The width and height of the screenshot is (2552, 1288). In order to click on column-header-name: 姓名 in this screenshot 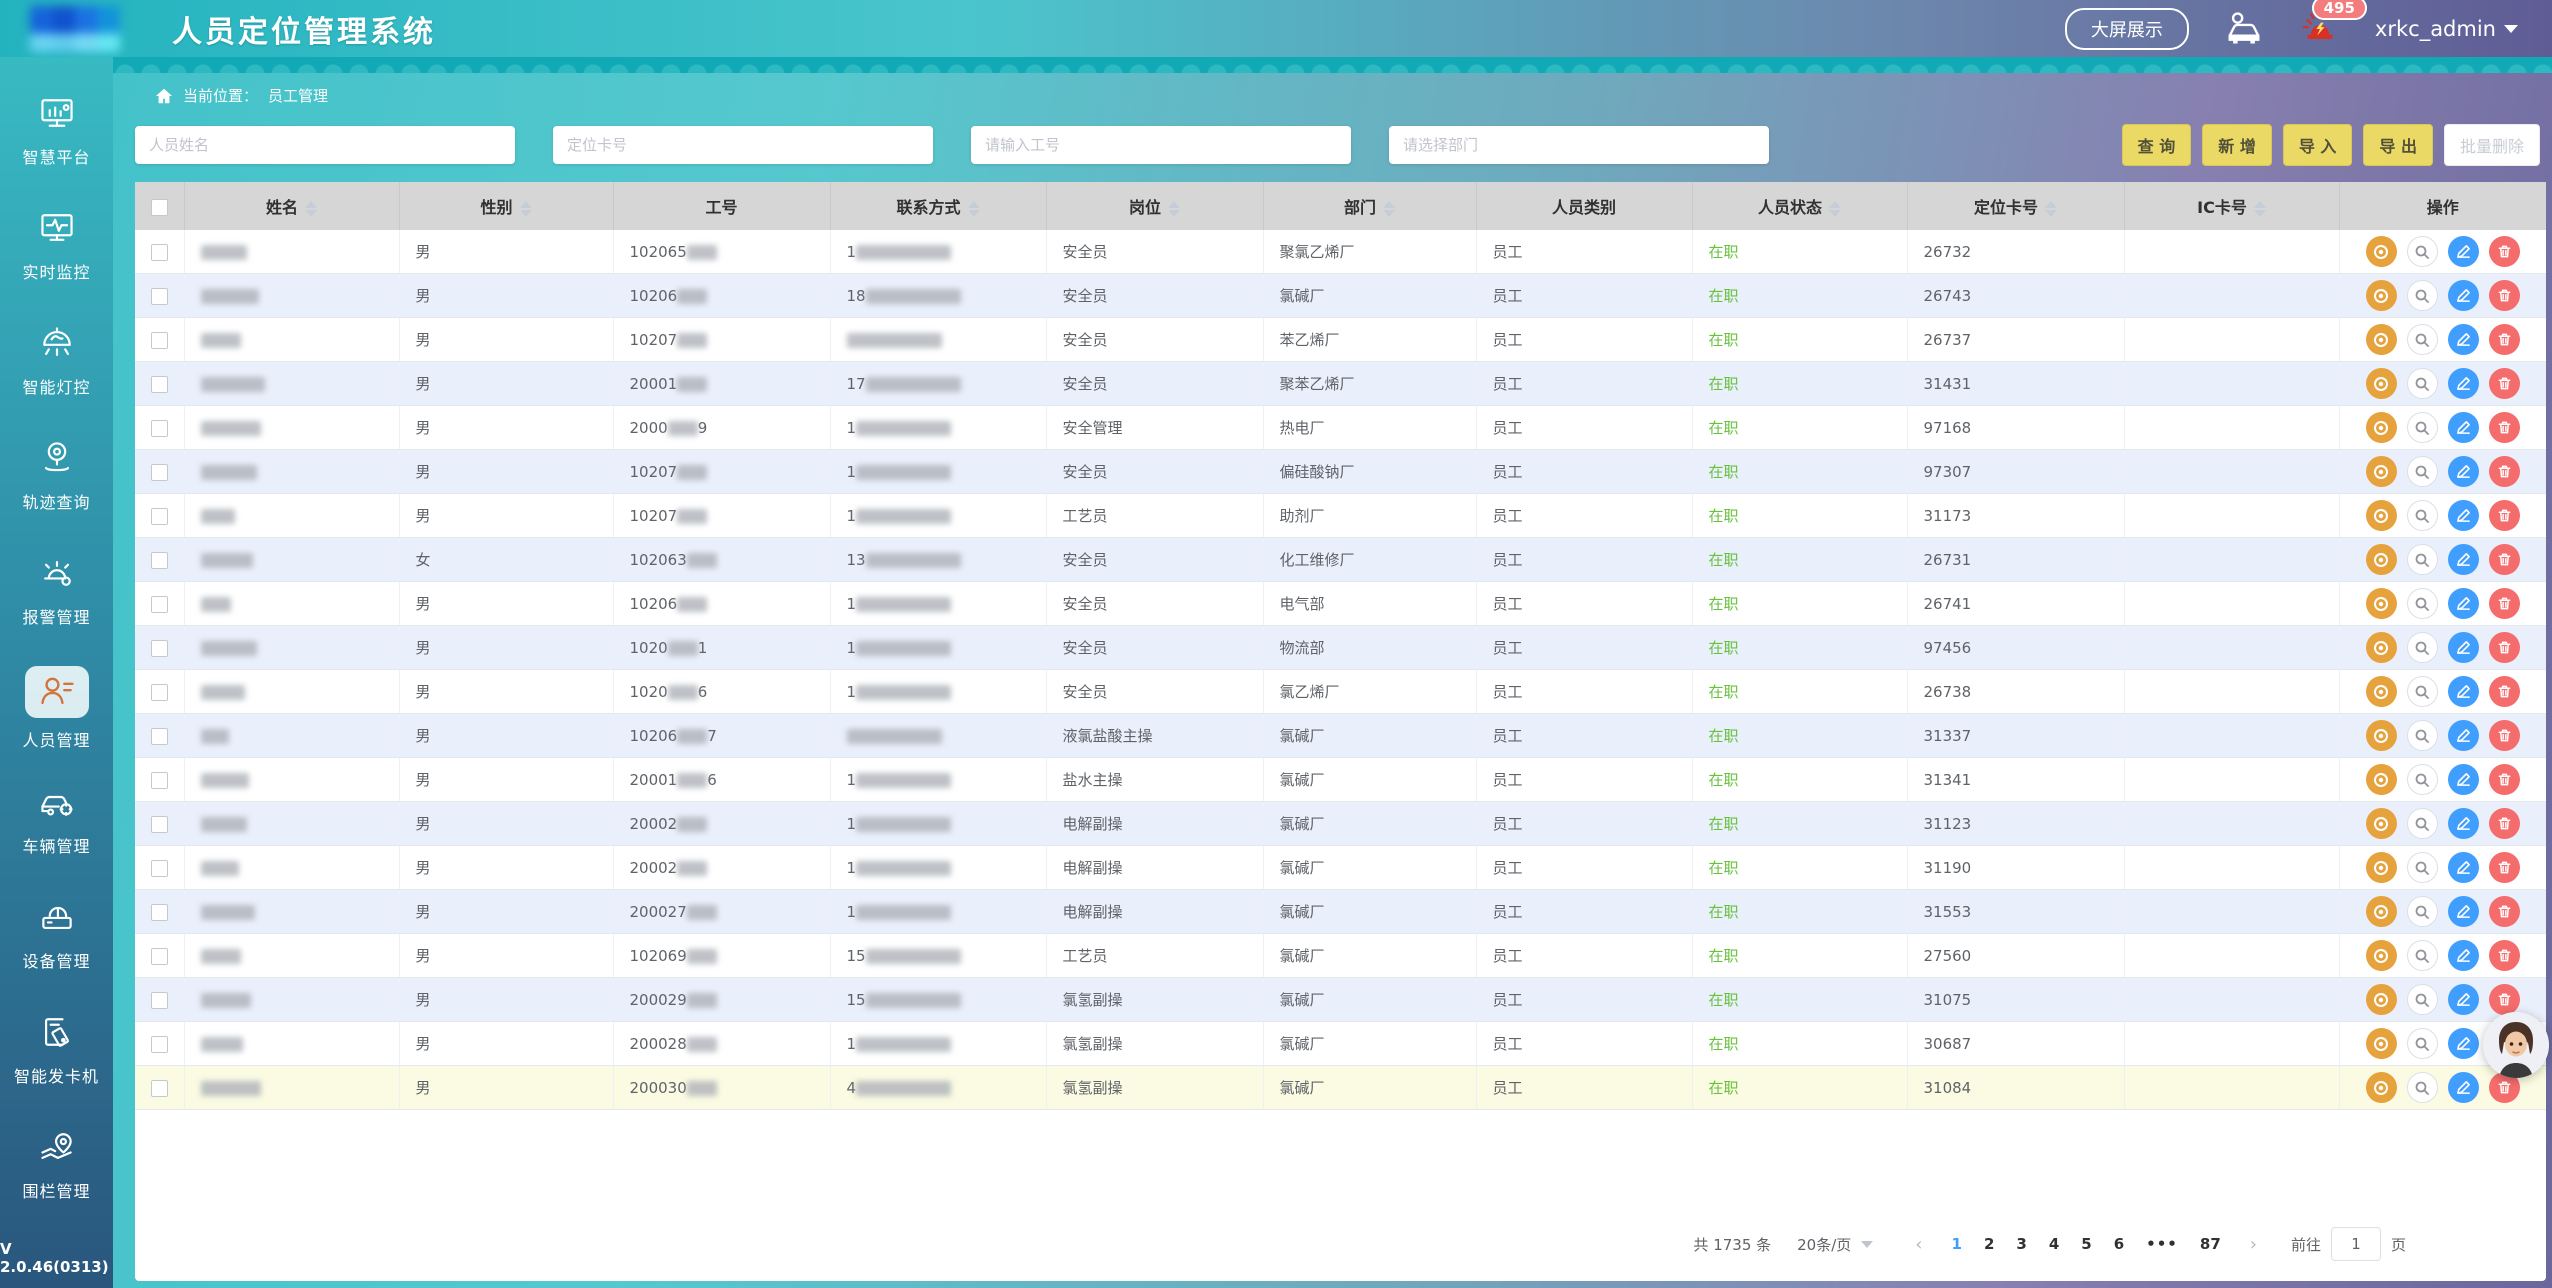, I will do `click(292, 206)`.